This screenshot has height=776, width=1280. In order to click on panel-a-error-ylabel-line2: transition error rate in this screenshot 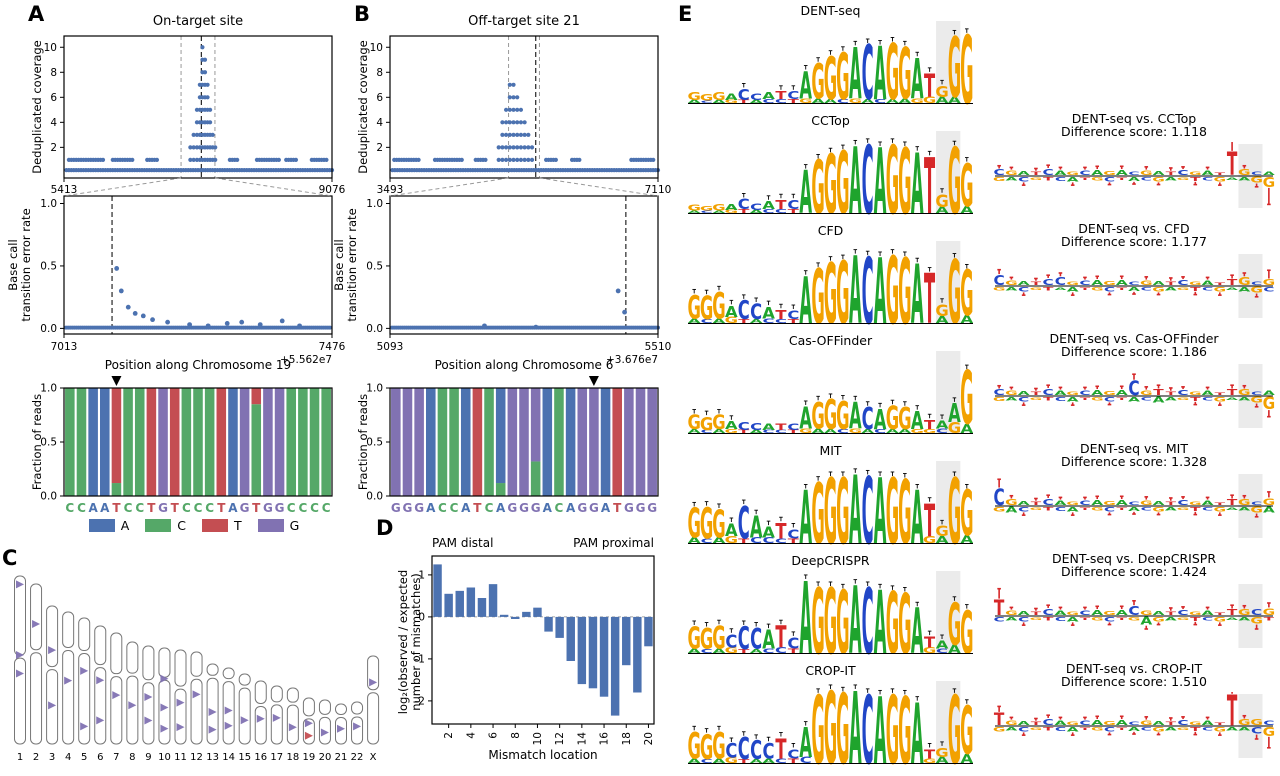, I will do `click(26, 265)`.